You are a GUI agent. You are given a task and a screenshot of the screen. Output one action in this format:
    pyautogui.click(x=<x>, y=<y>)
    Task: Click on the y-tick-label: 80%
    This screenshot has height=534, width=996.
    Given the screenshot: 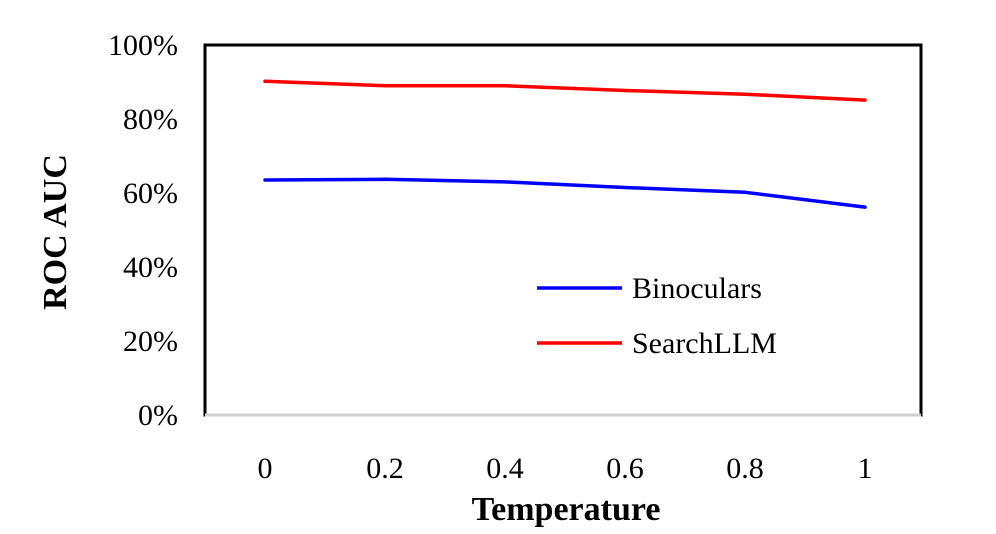 What is the action you would take?
    pyautogui.click(x=150, y=119)
    